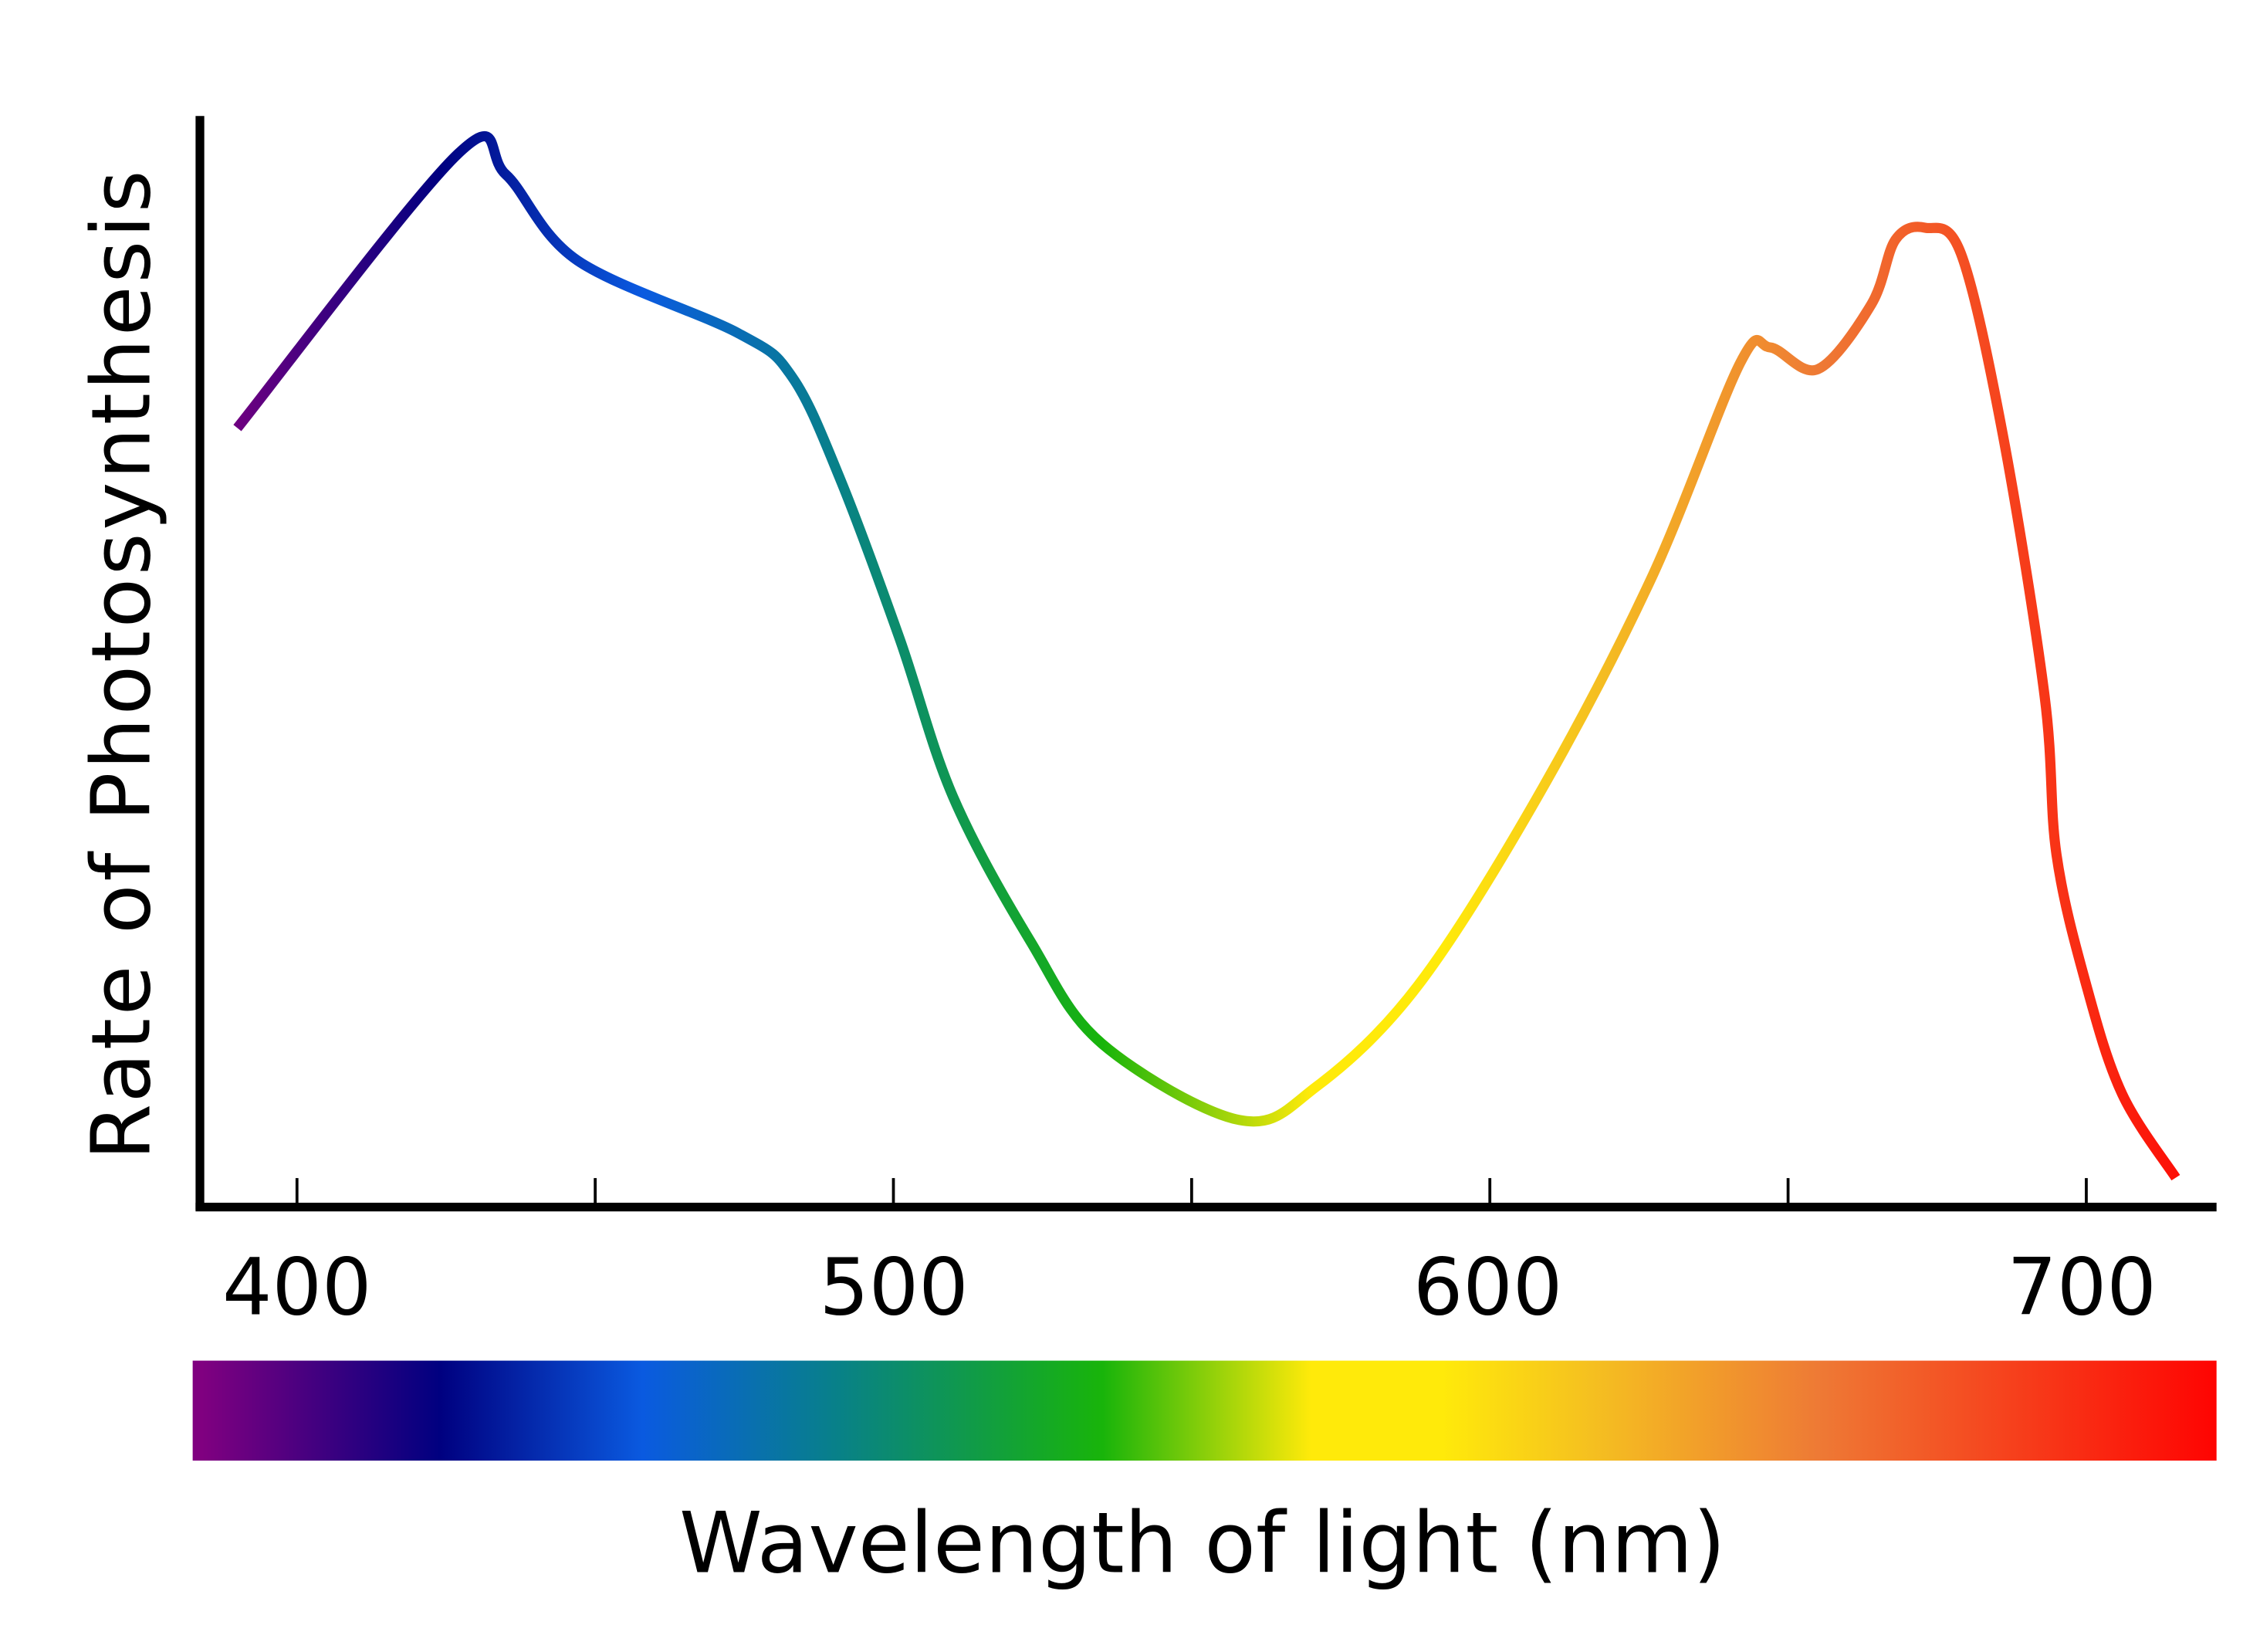 The width and height of the screenshot is (2260, 1652). Describe the element at coordinates (1202, 1544) in the screenshot. I see `x-axis-label: Wavelength of light (nm)` at that location.